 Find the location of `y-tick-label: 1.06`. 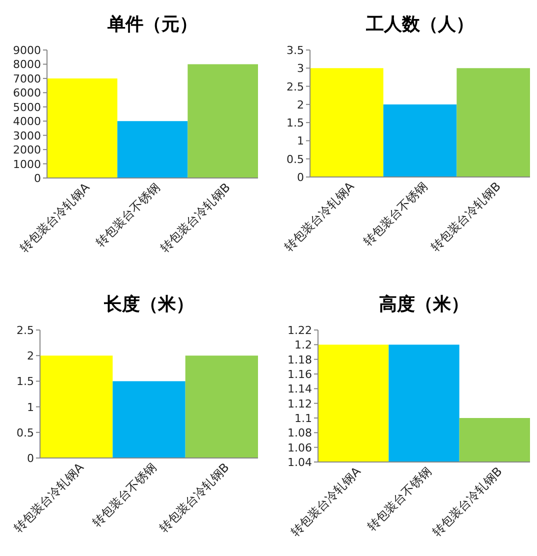

y-tick-label: 1.06 is located at coordinates (300, 447).